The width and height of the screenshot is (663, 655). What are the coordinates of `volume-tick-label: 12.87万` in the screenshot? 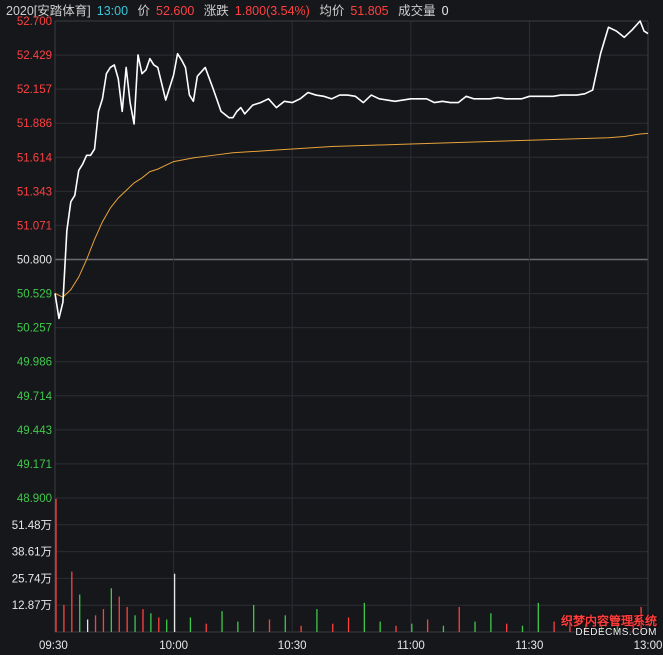 It's located at (32, 606).